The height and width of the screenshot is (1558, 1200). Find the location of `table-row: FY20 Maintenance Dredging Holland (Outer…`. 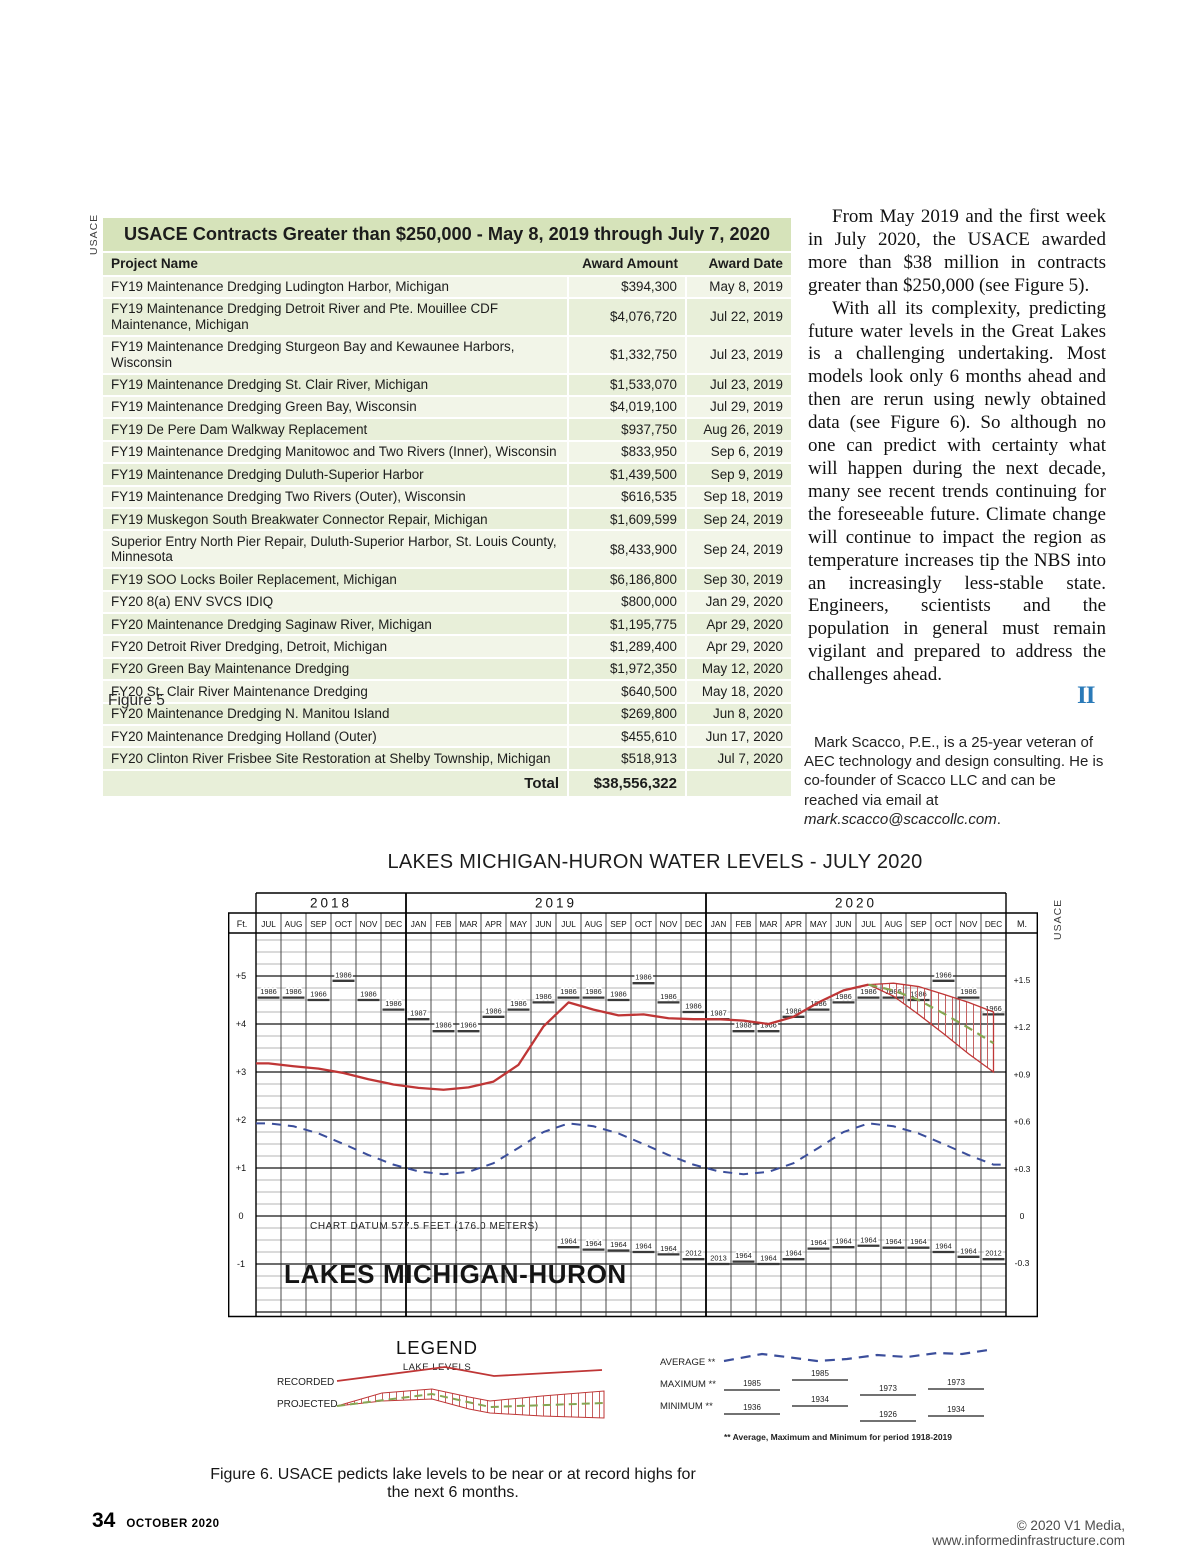

table-row: FY20 Maintenance Dredging Holland (Outer… is located at coordinates (447, 737).